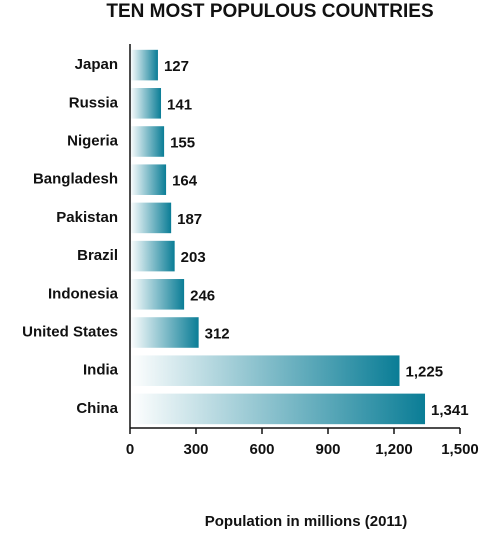 This screenshot has width=488, height=536. What do you see at coordinates (425, 372) in the screenshot?
I see `value-label: 1,225` at bounding box center [425, 372].